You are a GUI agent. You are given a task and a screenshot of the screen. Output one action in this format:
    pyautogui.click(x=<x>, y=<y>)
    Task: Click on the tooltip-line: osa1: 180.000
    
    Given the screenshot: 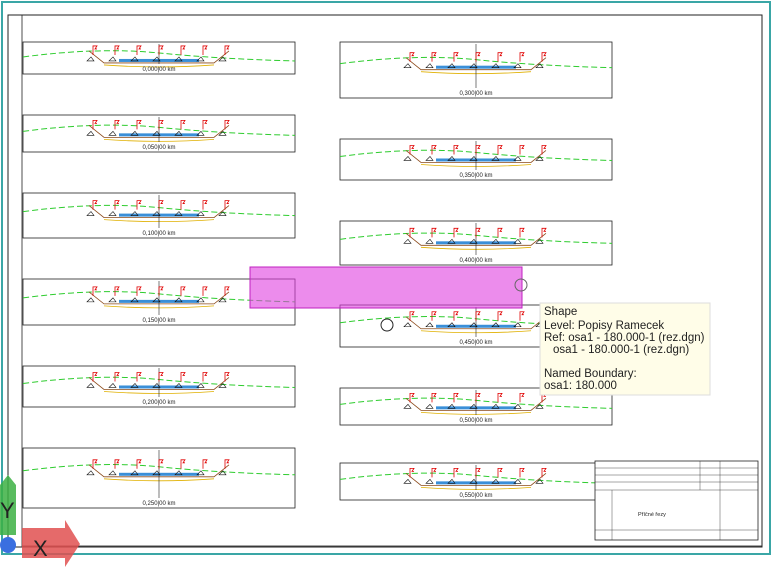 What is the action you would take?
    pyautogui.click(x=580, y=386)
    